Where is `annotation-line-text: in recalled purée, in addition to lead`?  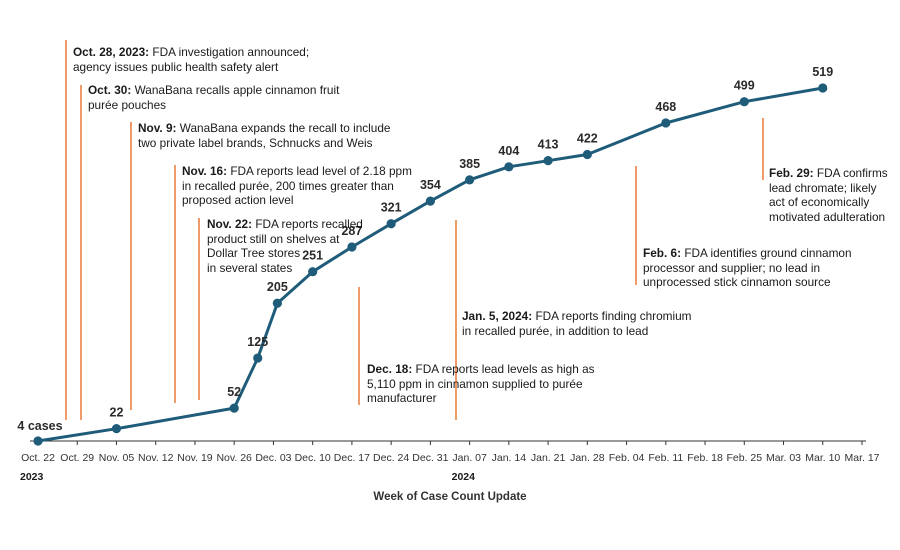 annotation-line-text: in recalled purée, in addition to lead is located at coordinates (555, 330).